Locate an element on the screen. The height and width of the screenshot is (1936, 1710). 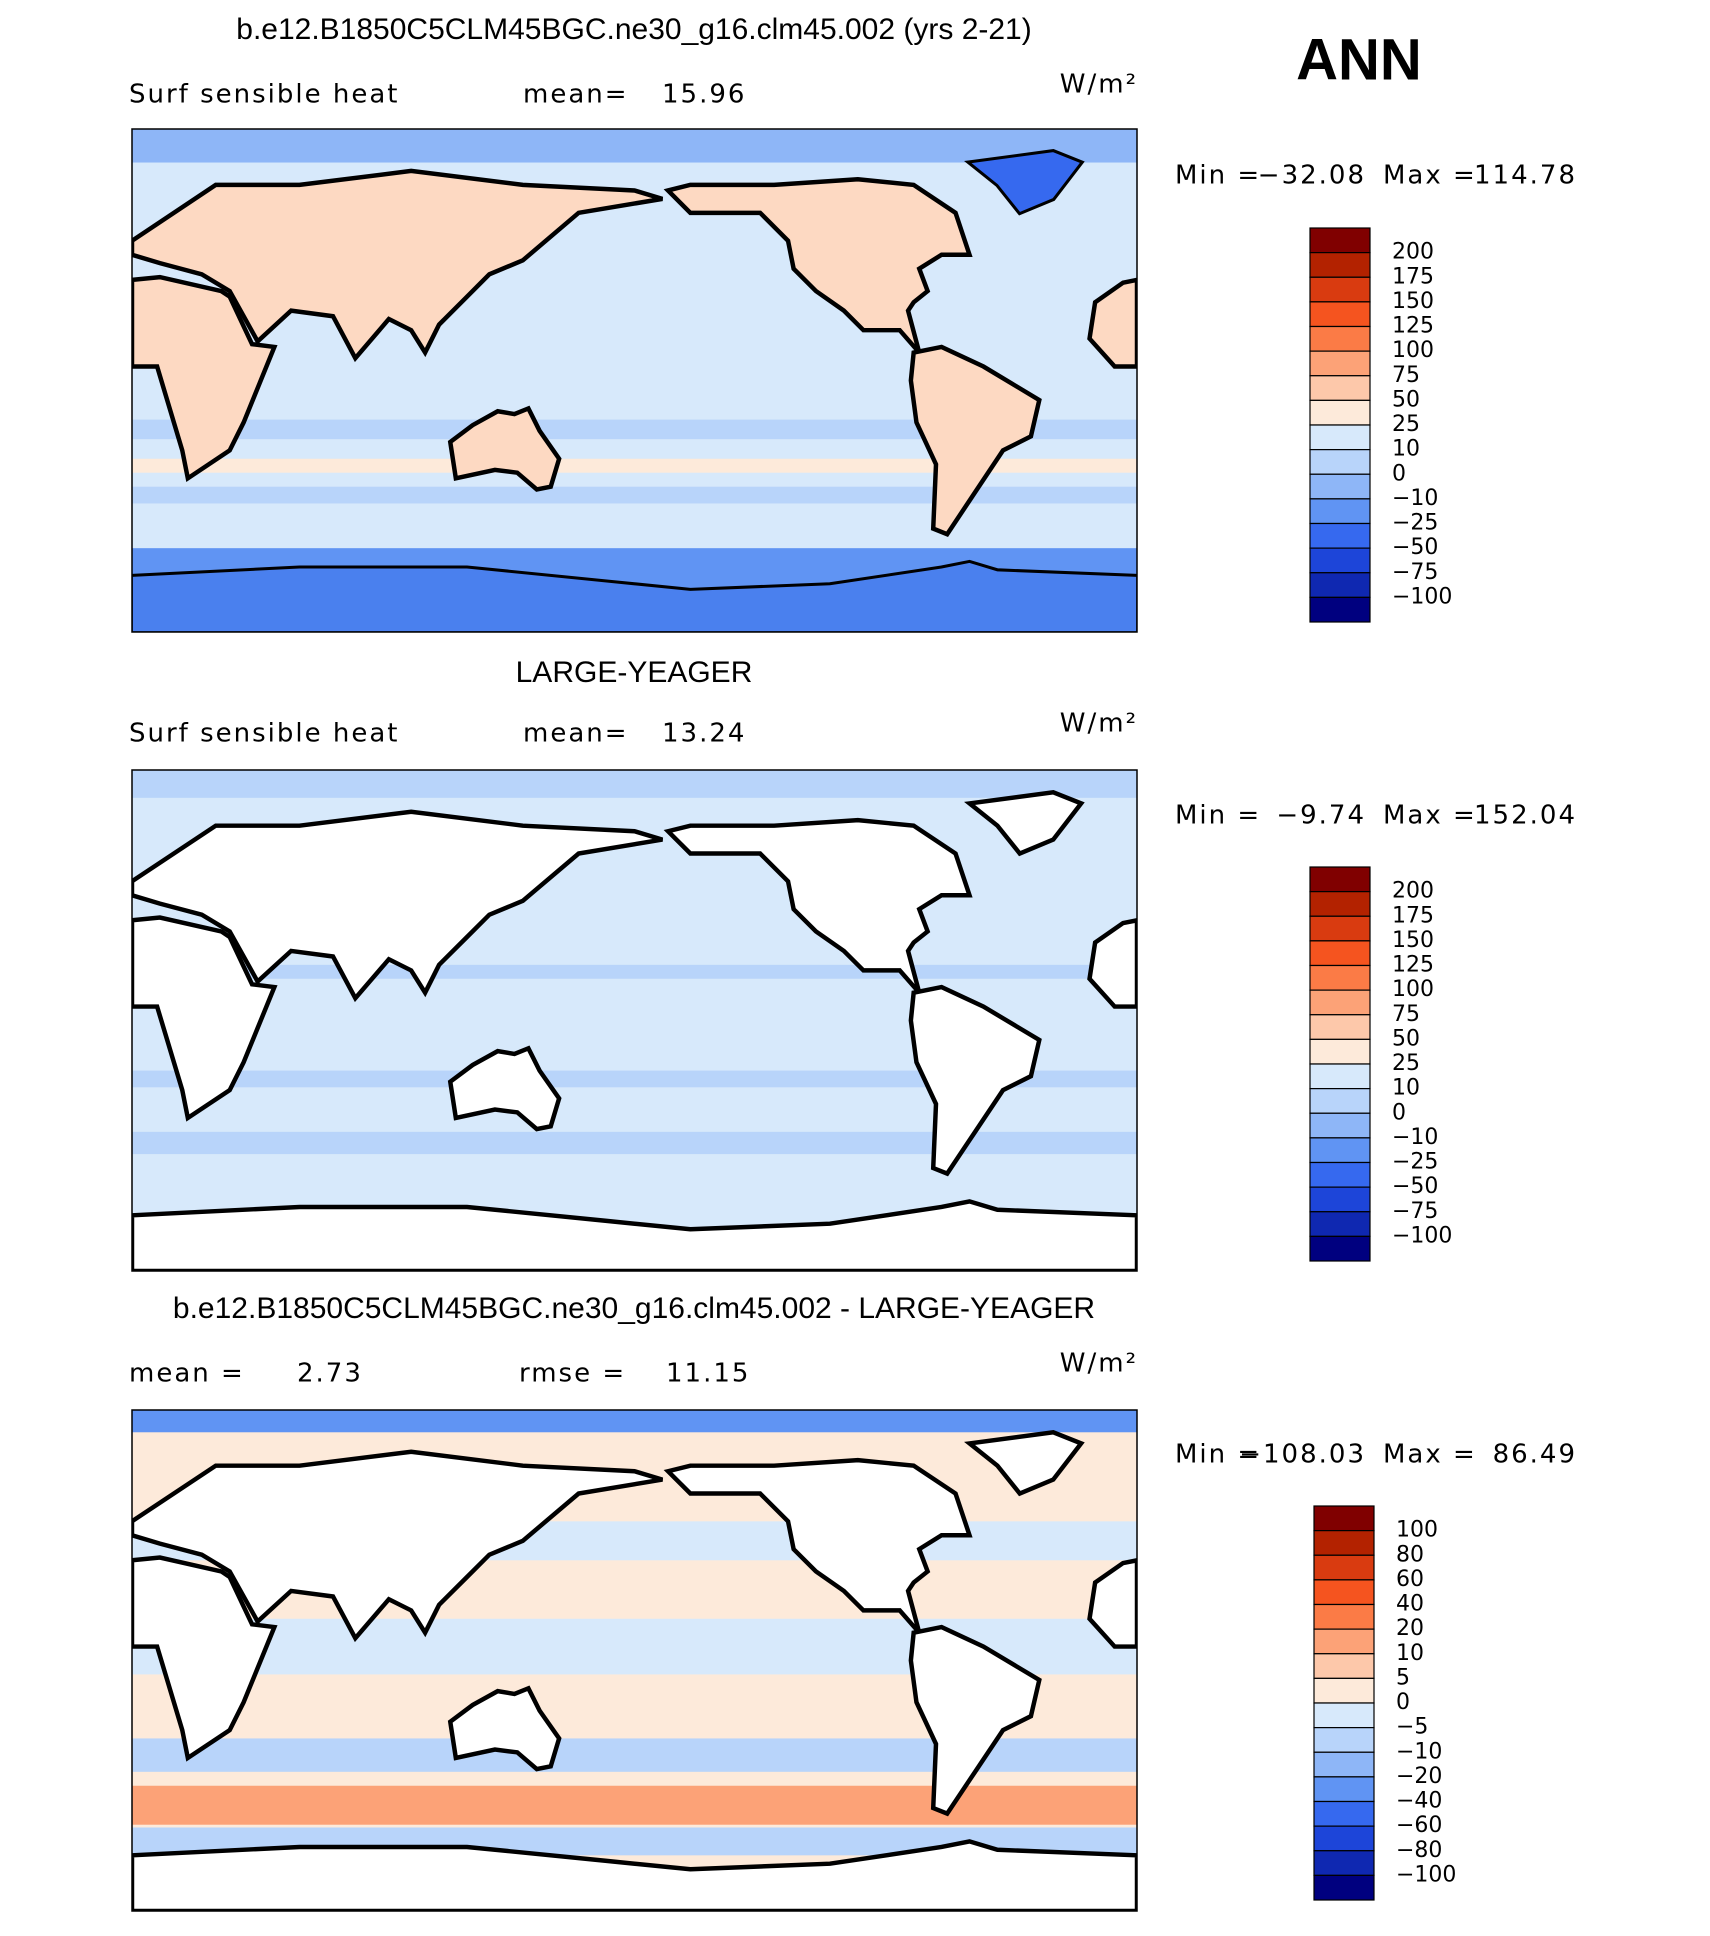
colorbar-label: −5 is located at coordinates (1412, 1727).